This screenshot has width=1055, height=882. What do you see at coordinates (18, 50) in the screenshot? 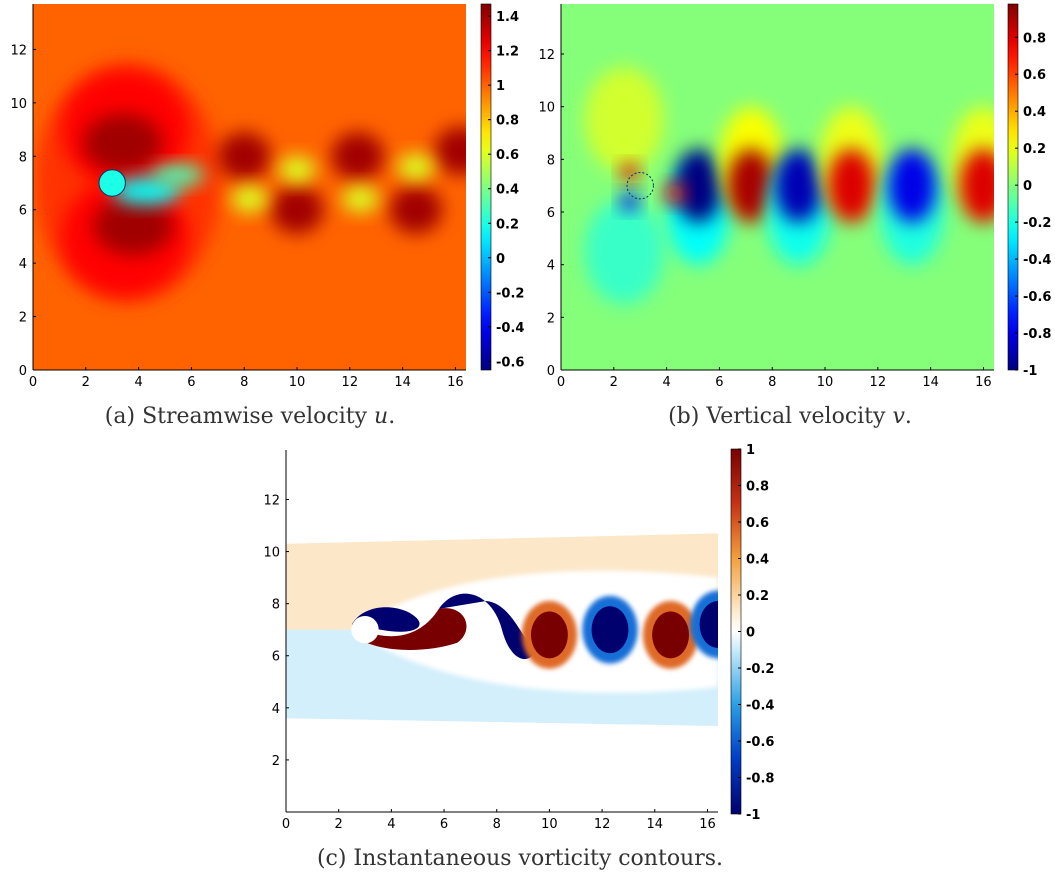
I see `y-tick-label-a-6: 12` at bounding box center [18, 50].